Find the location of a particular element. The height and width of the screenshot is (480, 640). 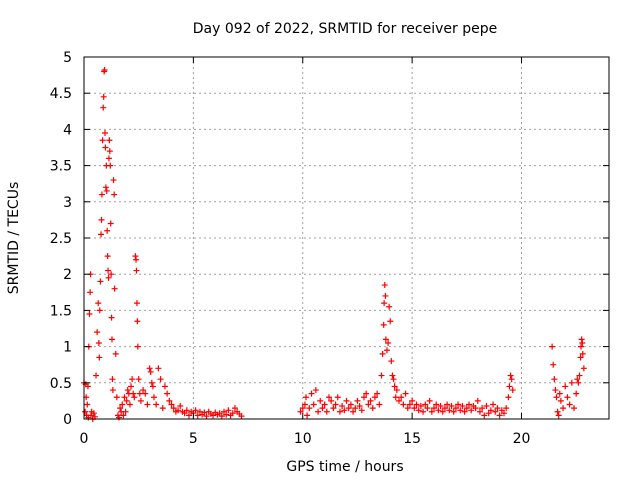

y-tick-label: 4.5 is located at coordinates (61, 94).